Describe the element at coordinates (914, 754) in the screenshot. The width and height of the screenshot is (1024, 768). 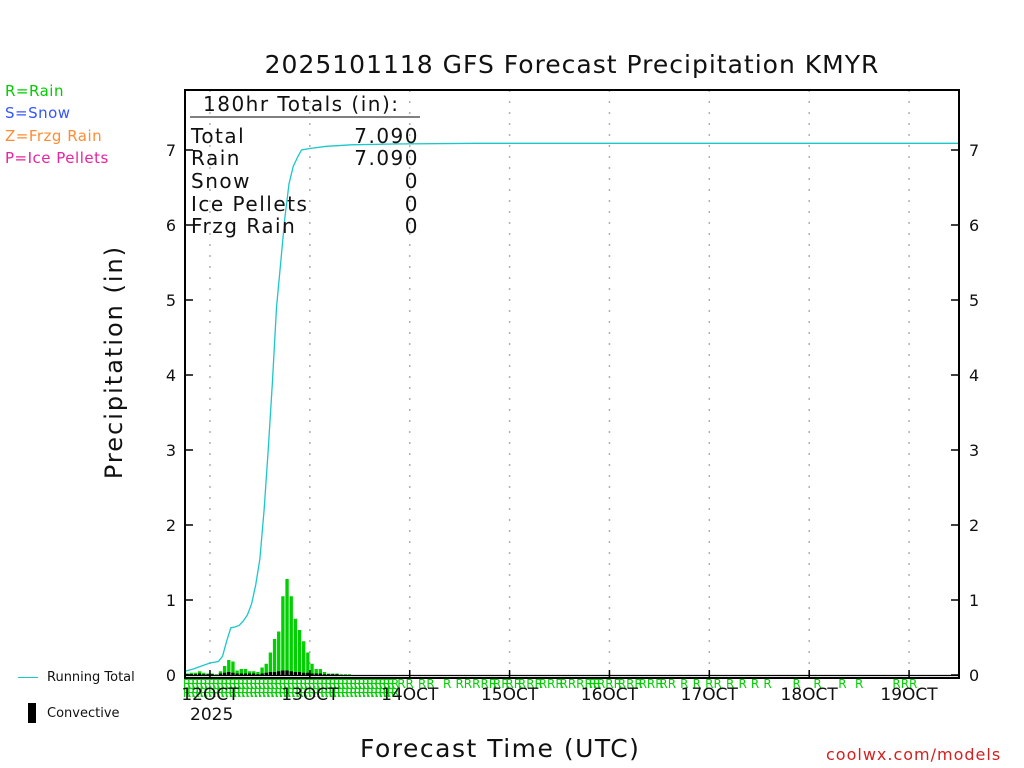
I see `credit-link: coolwx.com/models` at that location.